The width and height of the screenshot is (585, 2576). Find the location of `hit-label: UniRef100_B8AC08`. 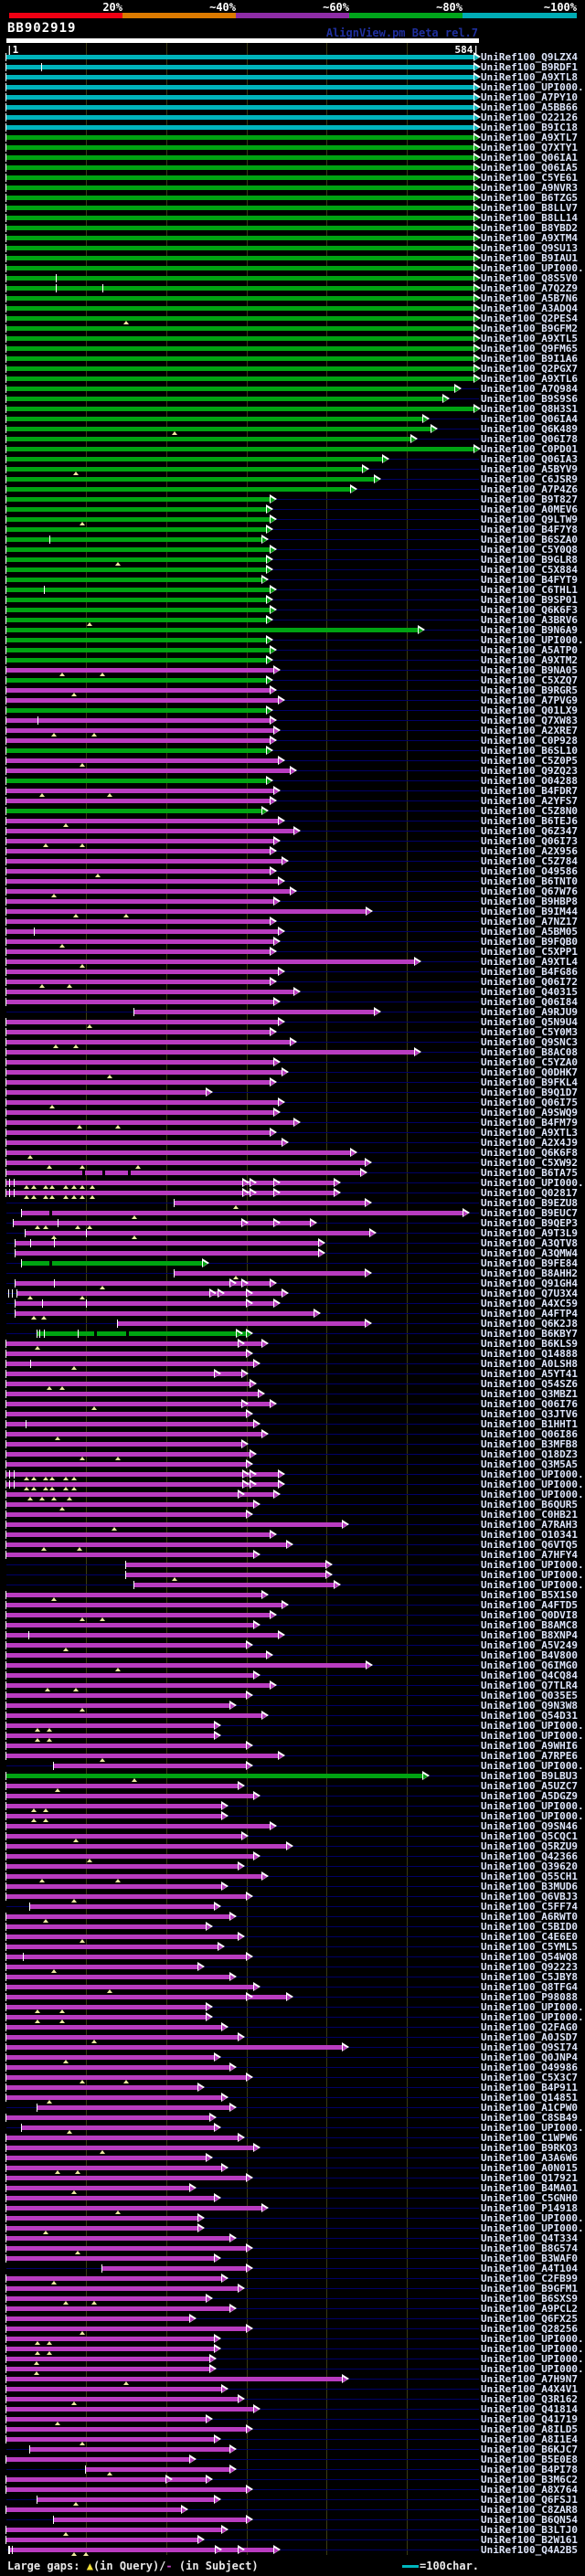

hit-label: UniRef100_B8AC08 is located at coordinates (530, 1052).